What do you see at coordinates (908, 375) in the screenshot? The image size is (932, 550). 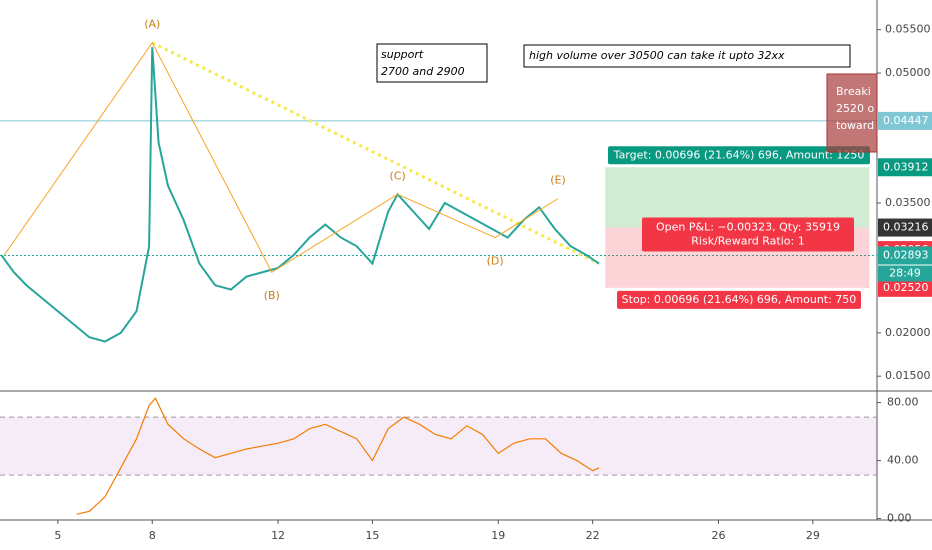 I see `y-tick-label: 0.01500` at bounding box center [908, 375].